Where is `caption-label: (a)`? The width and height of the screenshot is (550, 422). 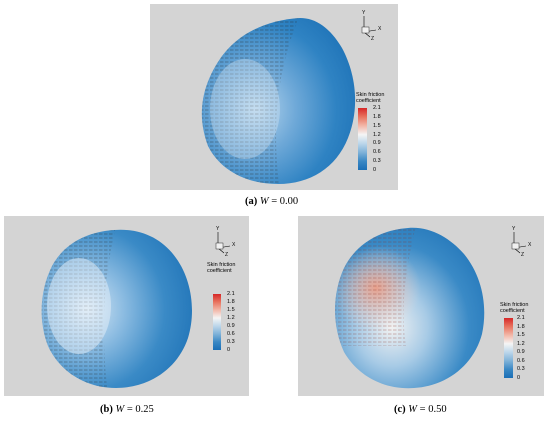 caption-label: (a) is located at coordinates (251, 201).